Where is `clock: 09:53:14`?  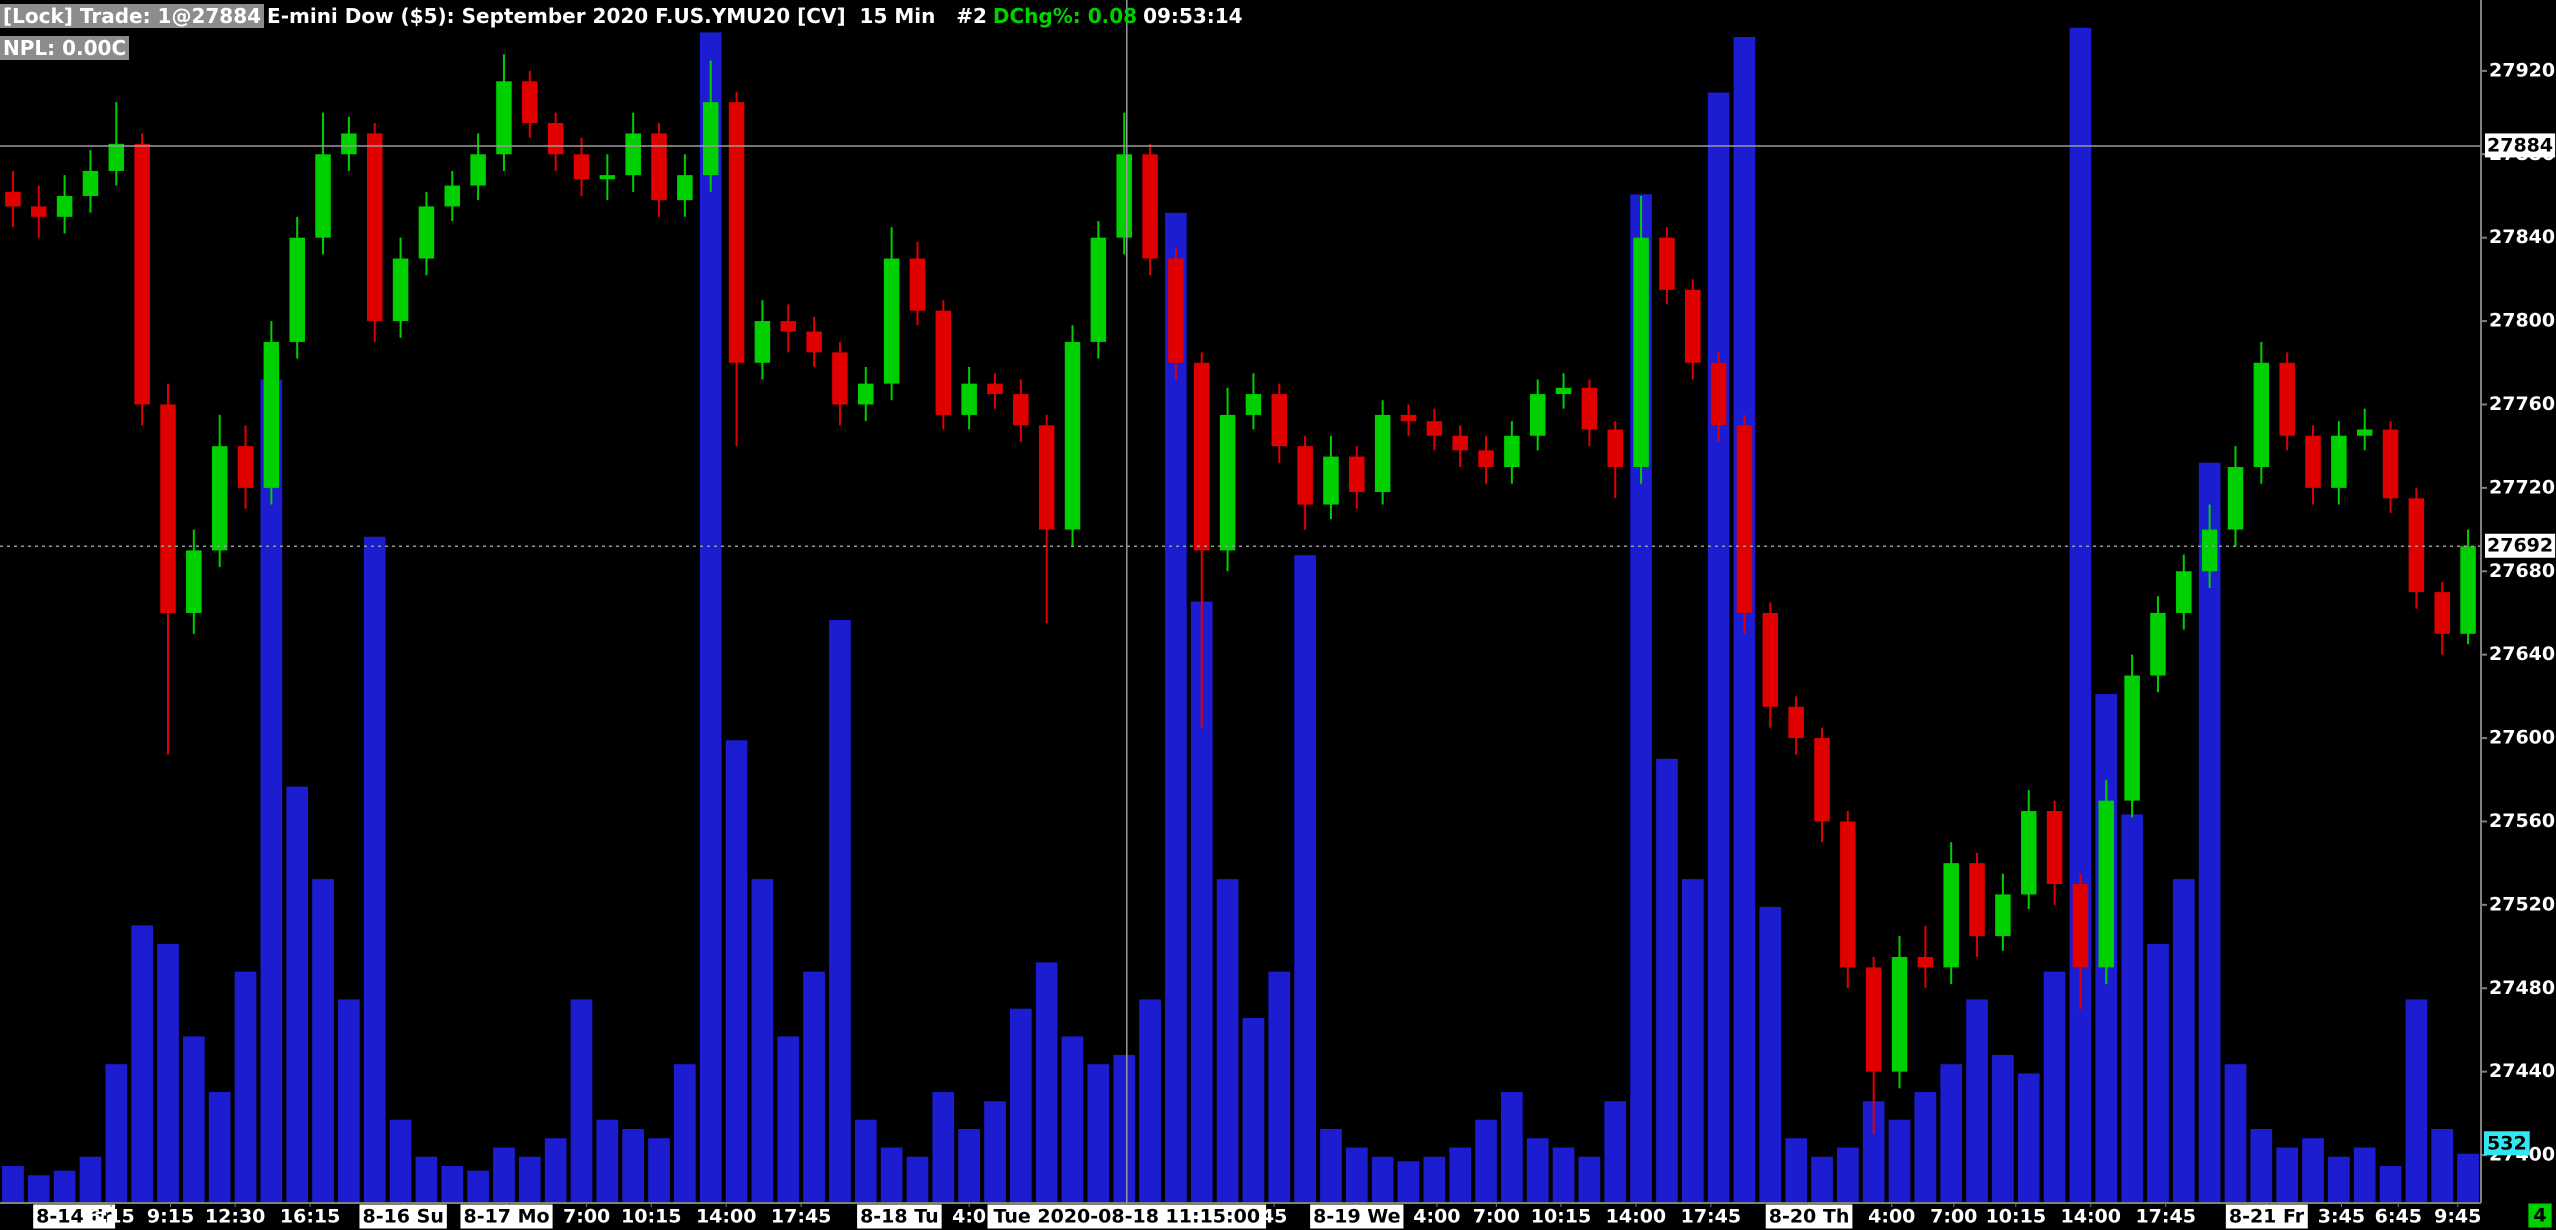
clock: 09:53:14 is located at coordinates (1193, 16).